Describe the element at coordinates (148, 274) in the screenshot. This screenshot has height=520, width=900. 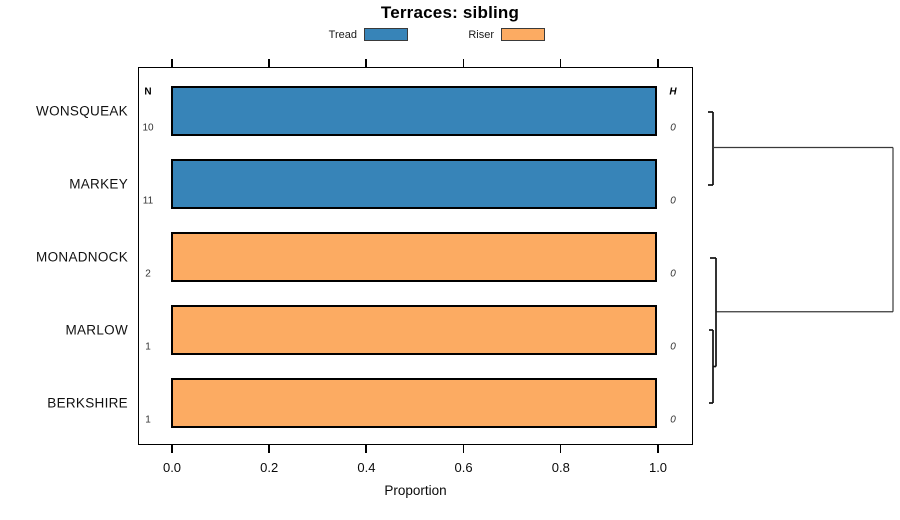
I see `n-value: 2` at that location.